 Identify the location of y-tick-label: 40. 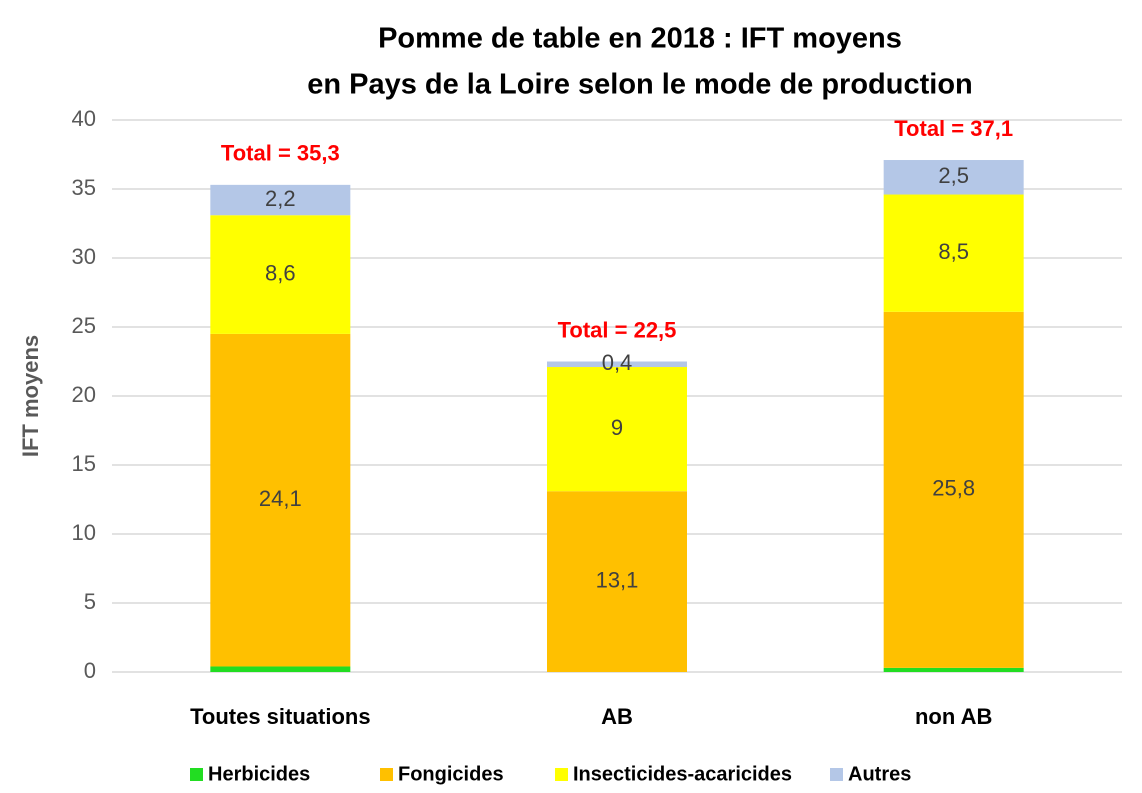
(84, 118).